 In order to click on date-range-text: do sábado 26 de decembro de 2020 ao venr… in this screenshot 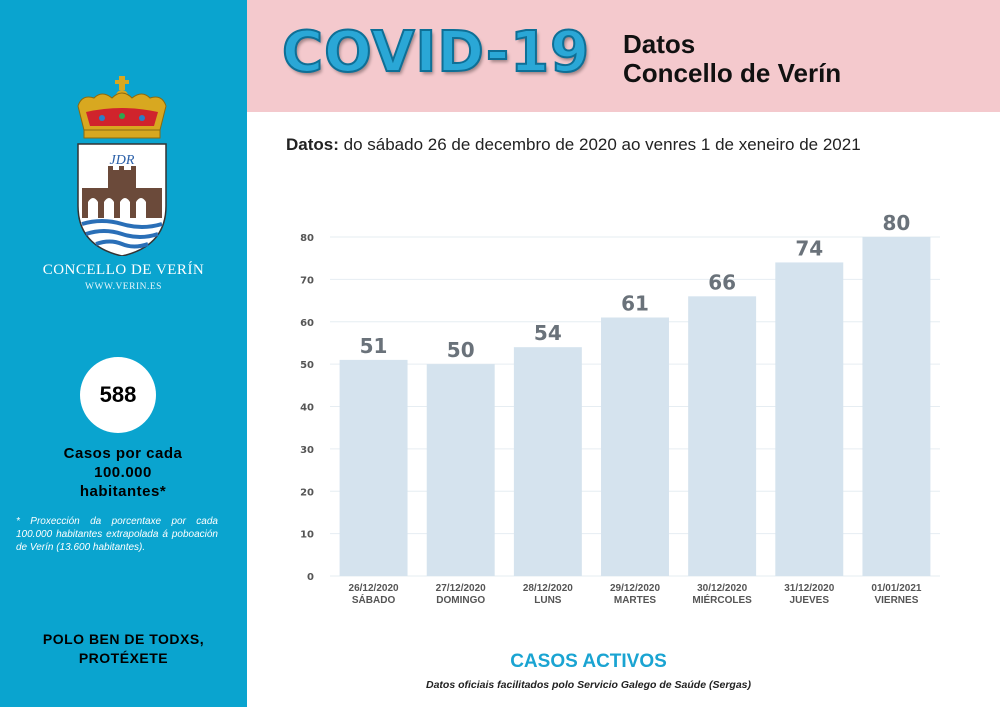, I will do `click(602, 144)`.